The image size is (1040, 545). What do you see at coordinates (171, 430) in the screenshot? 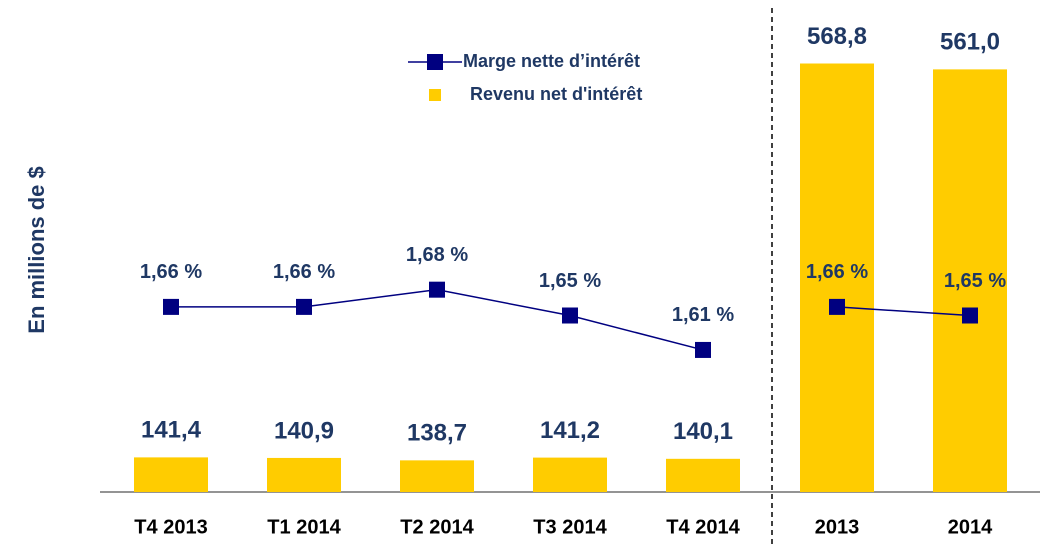
I see `bar-value-label: 141,4` at bounding box center [171, 430].